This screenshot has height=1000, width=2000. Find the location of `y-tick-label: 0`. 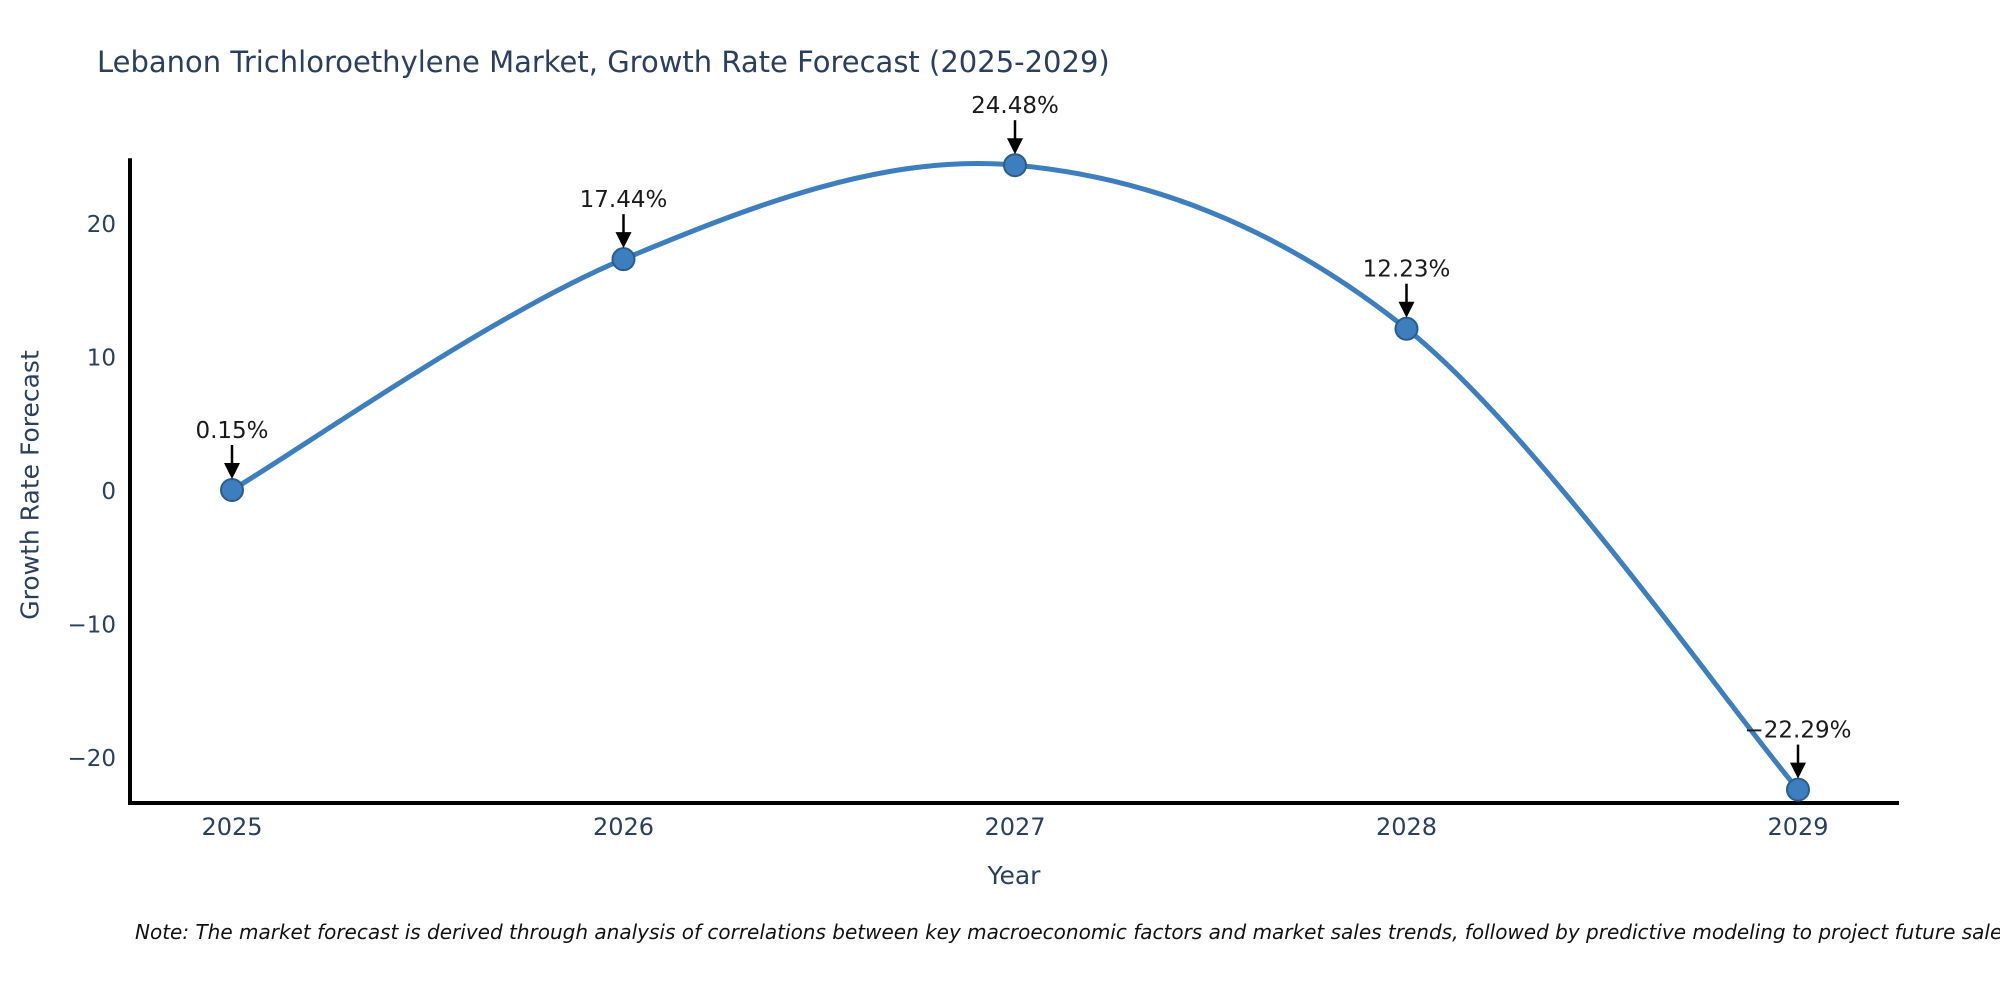

y-tick-label: 0 is located at coordinates (108, 492).